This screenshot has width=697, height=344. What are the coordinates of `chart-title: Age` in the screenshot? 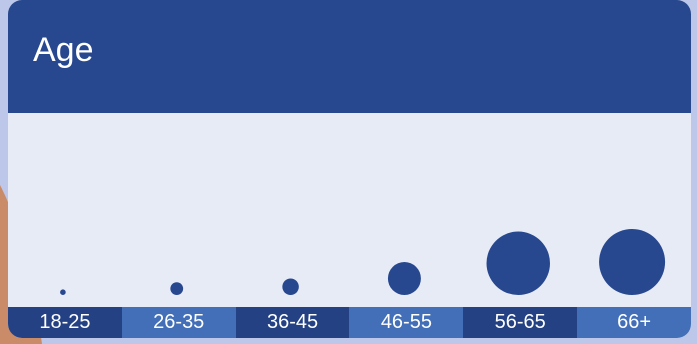 It's located at (63, 50).